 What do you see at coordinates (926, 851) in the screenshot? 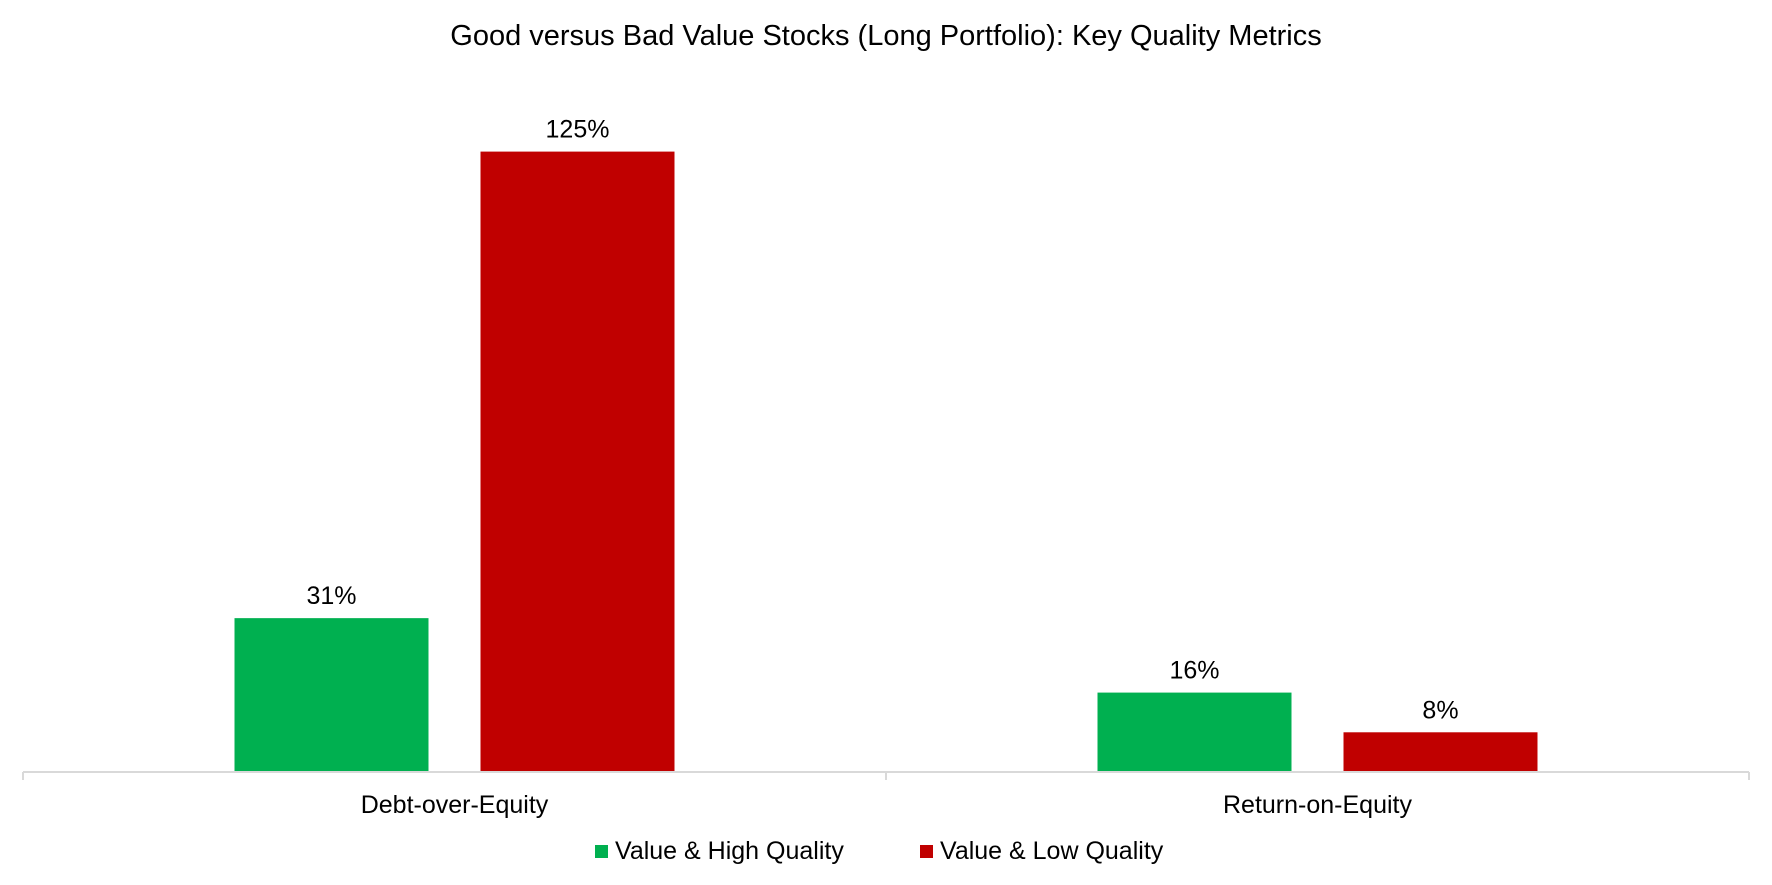
I see `legend-swatch-value-low-quality` at bounding box center [926, 851].